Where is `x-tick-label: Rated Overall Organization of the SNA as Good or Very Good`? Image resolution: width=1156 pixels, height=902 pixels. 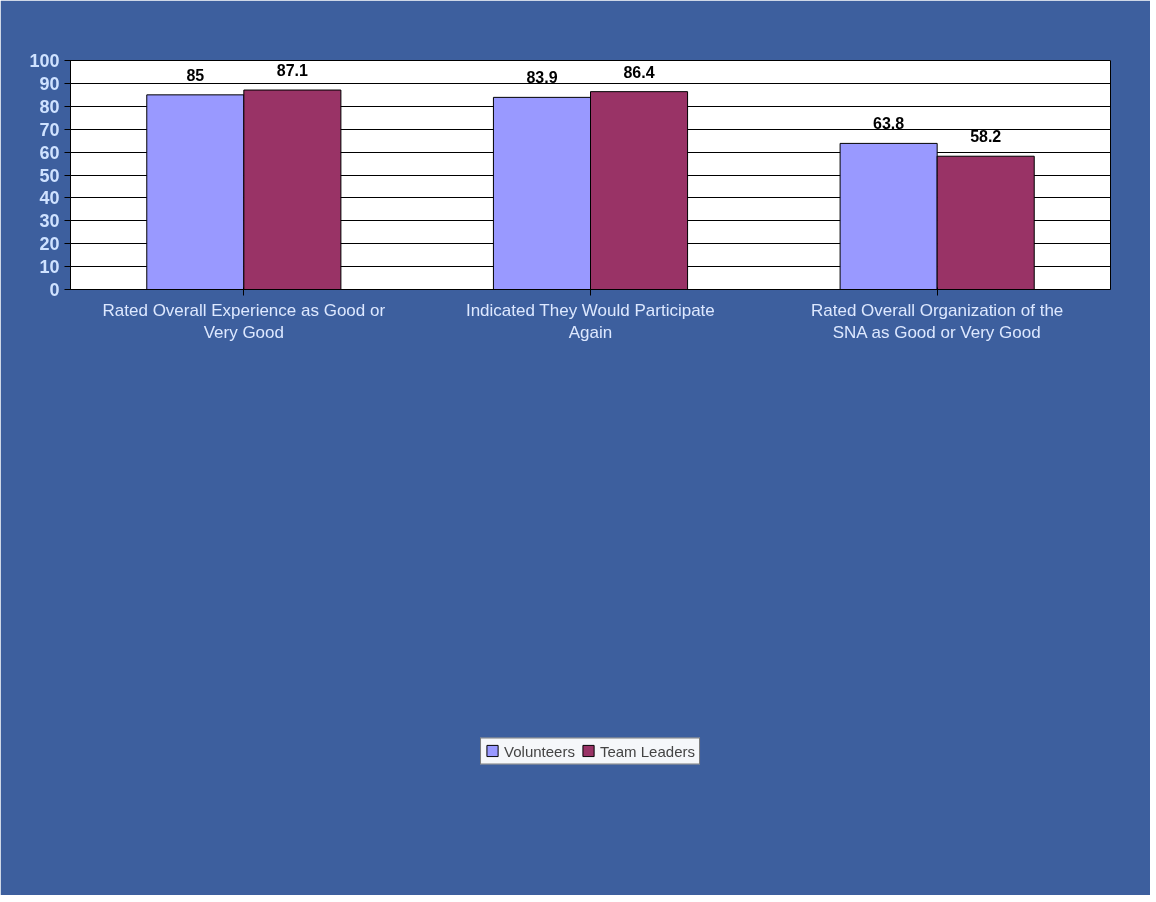 x-tick-label: Rated Overall Organization of the SNA as Good or Very Good is located at coordinates (937, 321).